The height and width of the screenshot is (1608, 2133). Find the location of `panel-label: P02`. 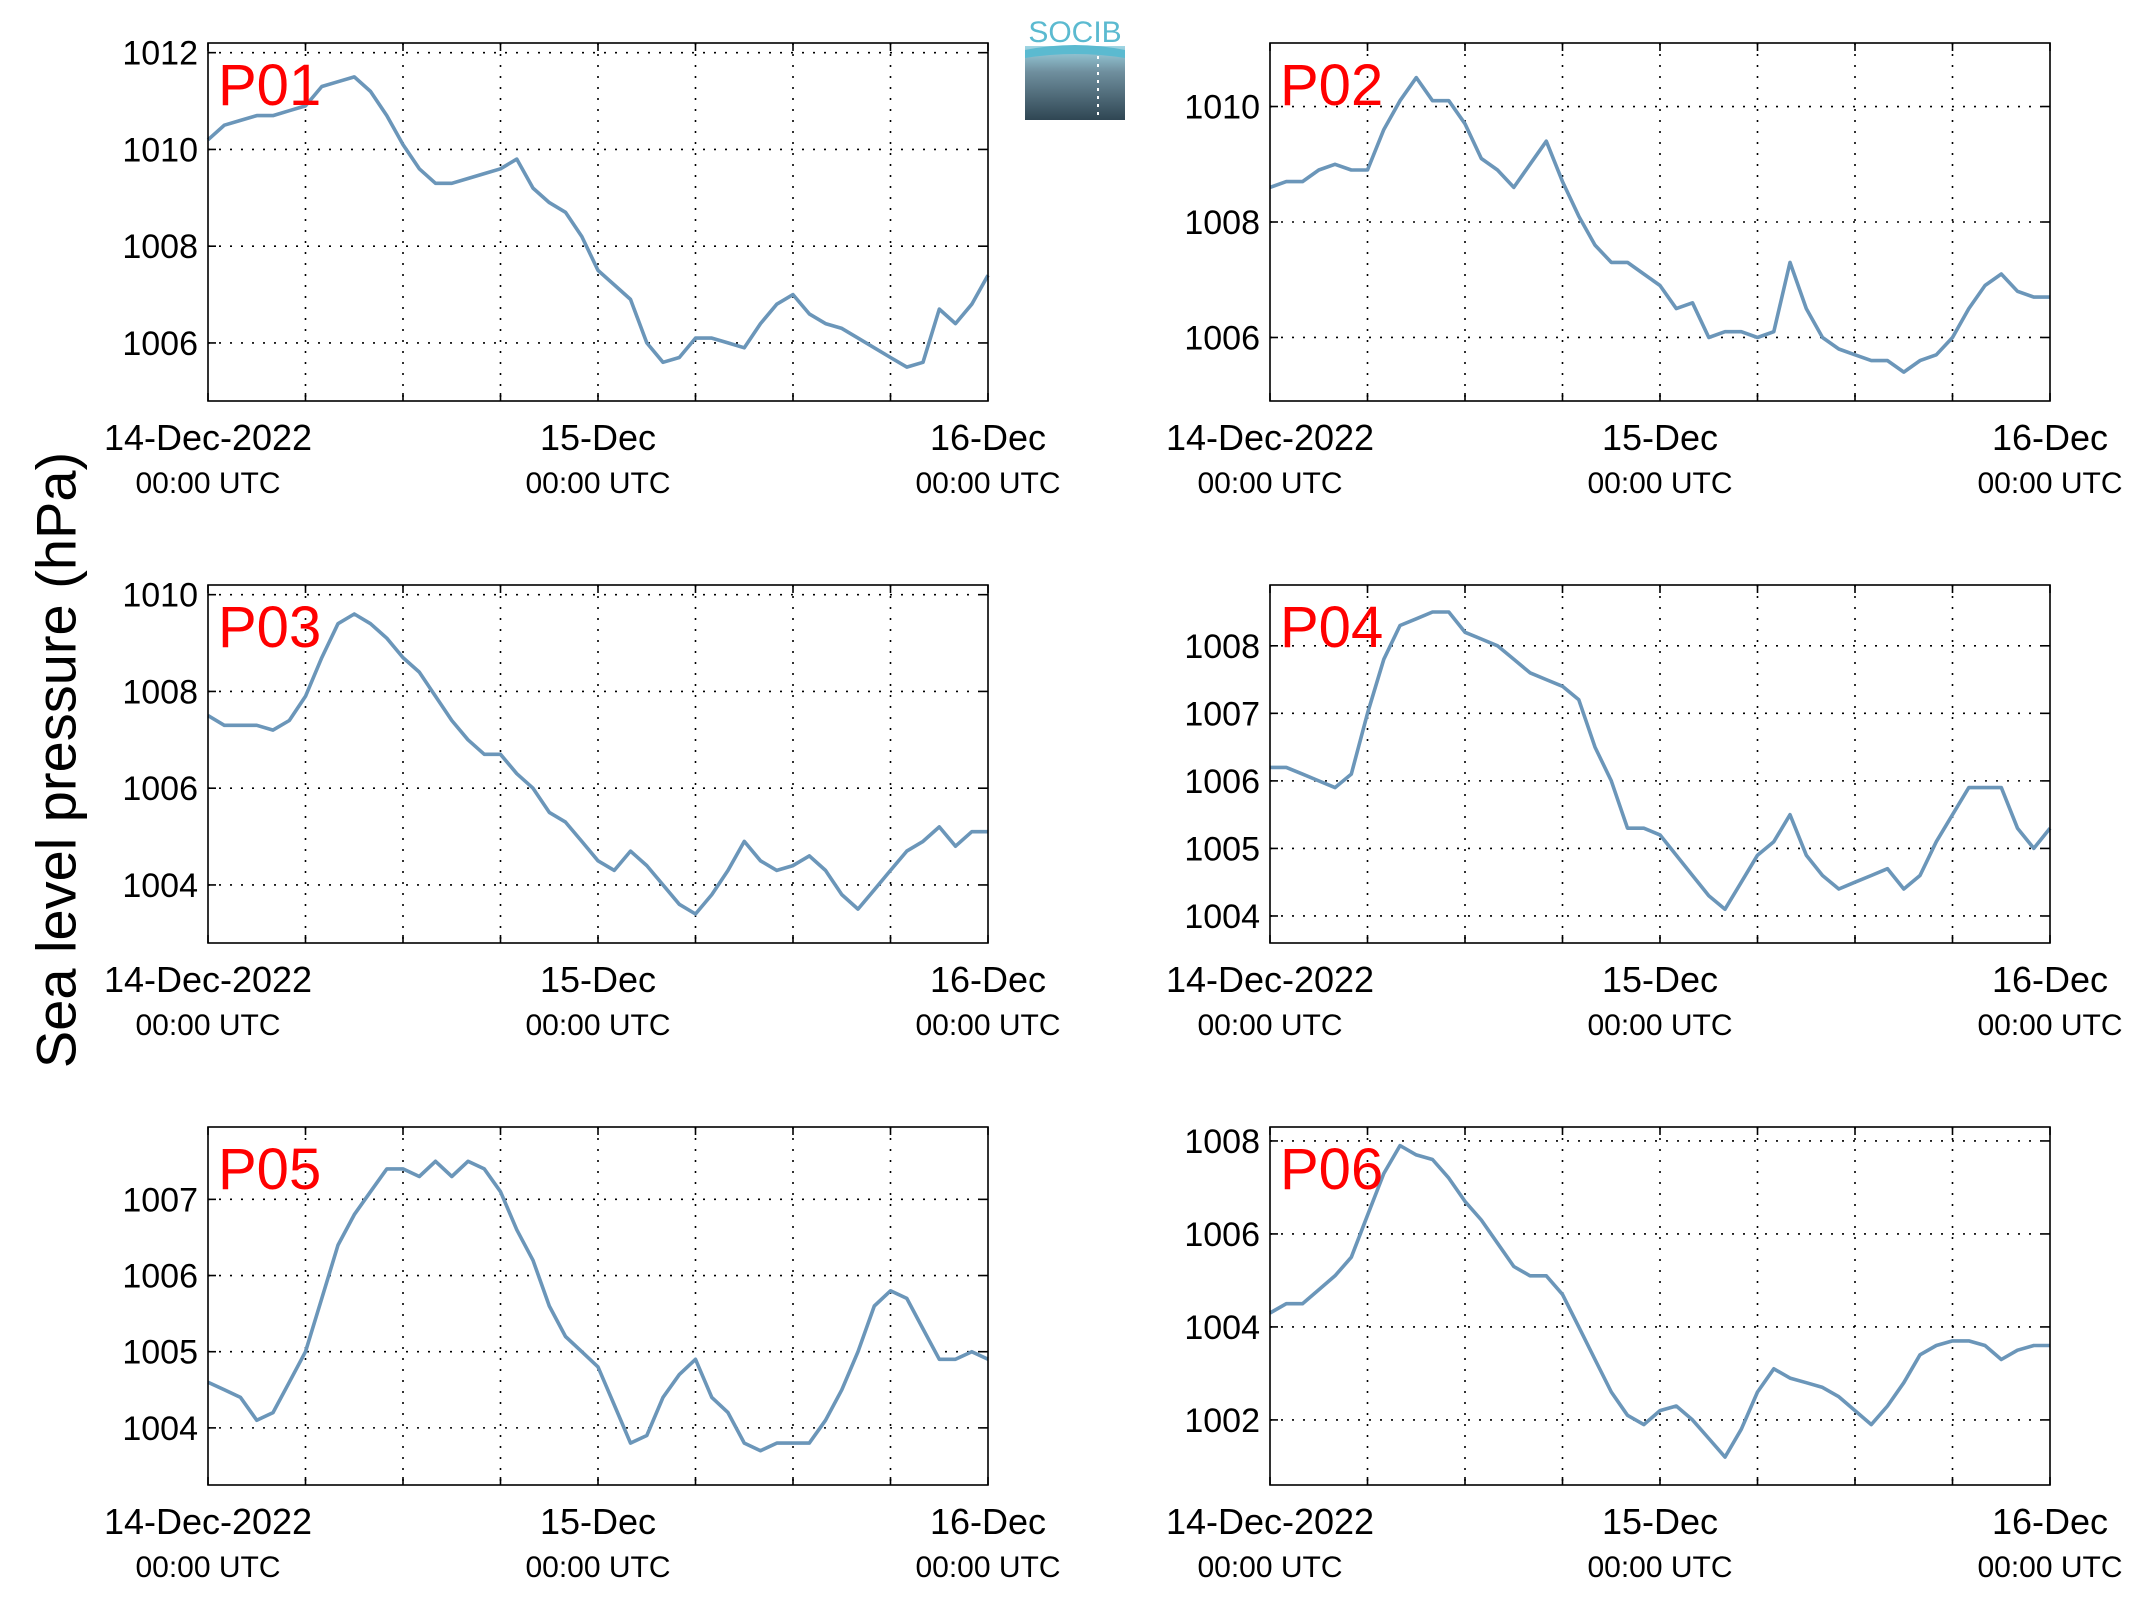

panel-label: P02 is located at coordinates (1331, 85).